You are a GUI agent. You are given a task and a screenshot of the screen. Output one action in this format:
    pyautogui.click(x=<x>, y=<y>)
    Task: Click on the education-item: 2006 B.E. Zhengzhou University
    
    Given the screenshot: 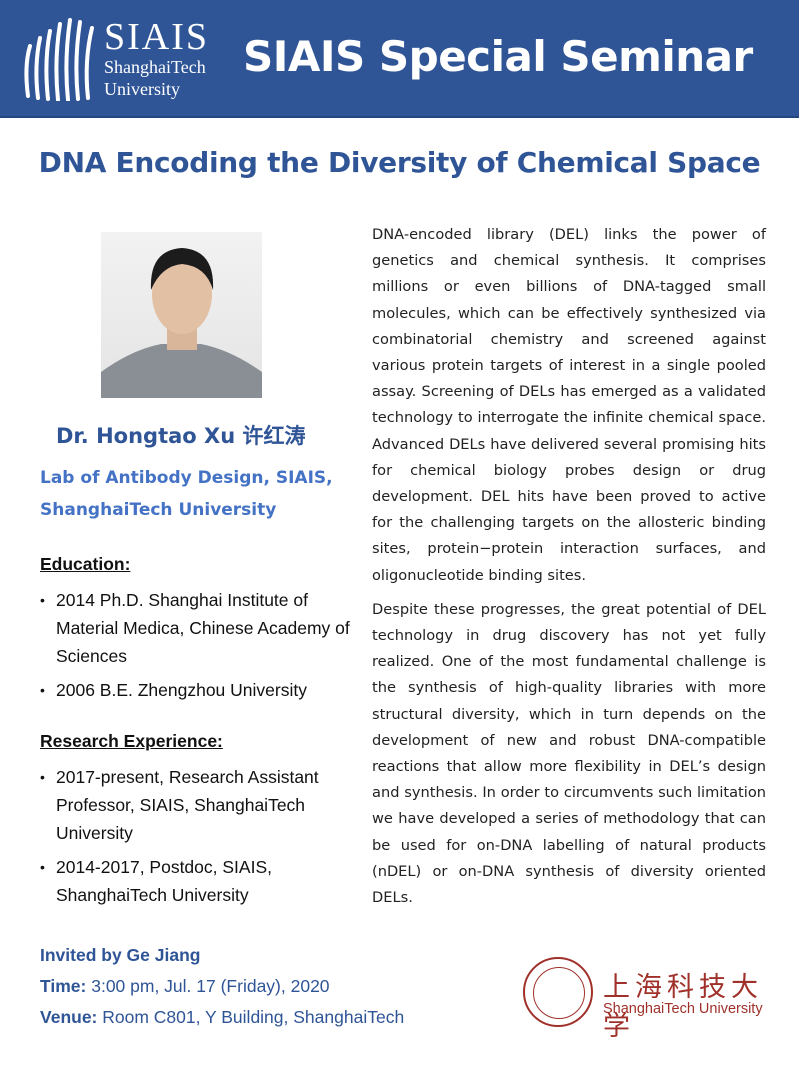 What is the action you would take?
    pyautogui.click(x=200, y=690)
    